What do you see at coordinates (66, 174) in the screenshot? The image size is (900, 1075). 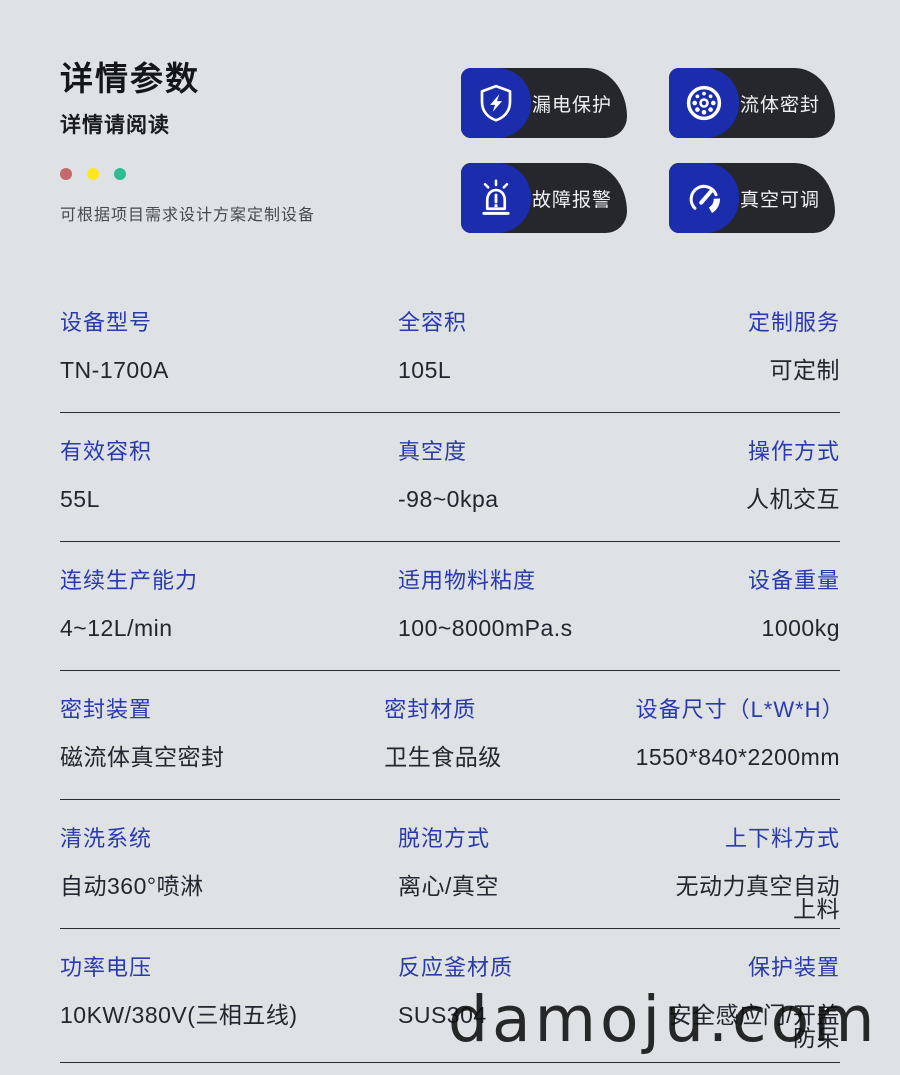 I see `red-dot-icon` at bounding box center [66, 174].